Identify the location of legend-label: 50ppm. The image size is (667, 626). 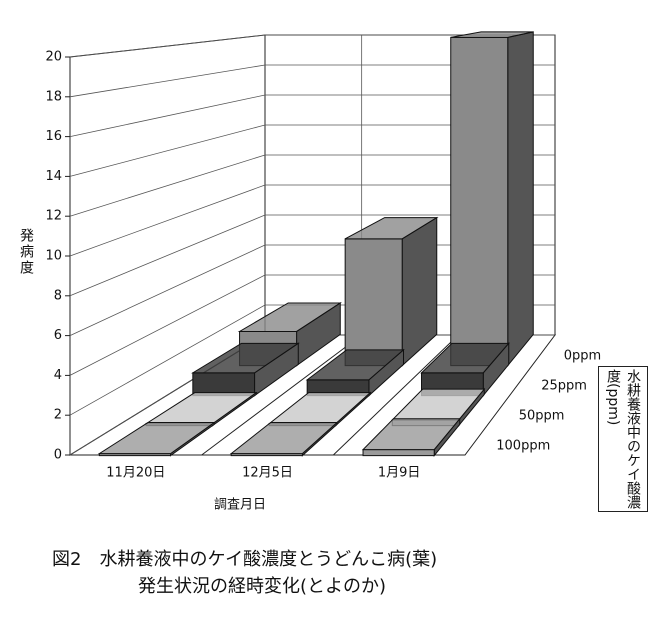
(542, 416).